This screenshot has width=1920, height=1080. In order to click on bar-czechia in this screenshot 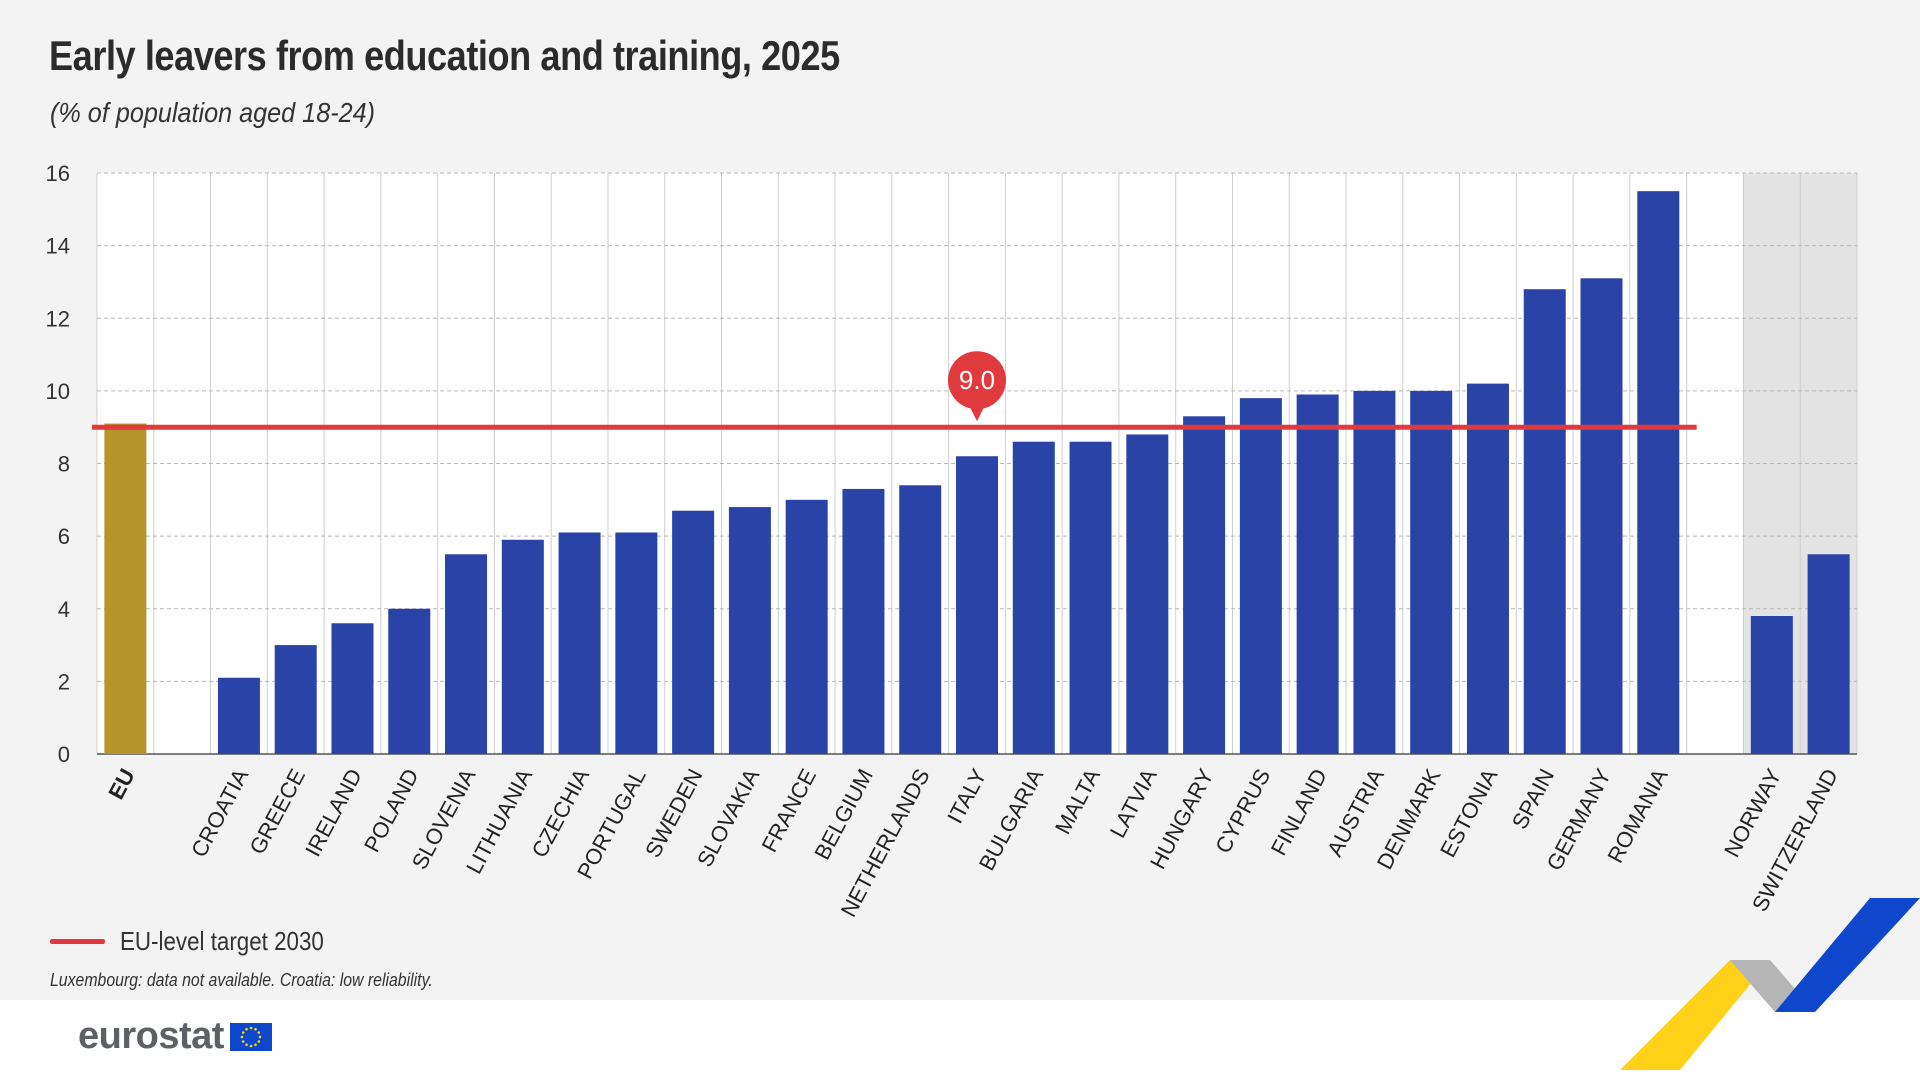, I will do `click(579, 643)`.